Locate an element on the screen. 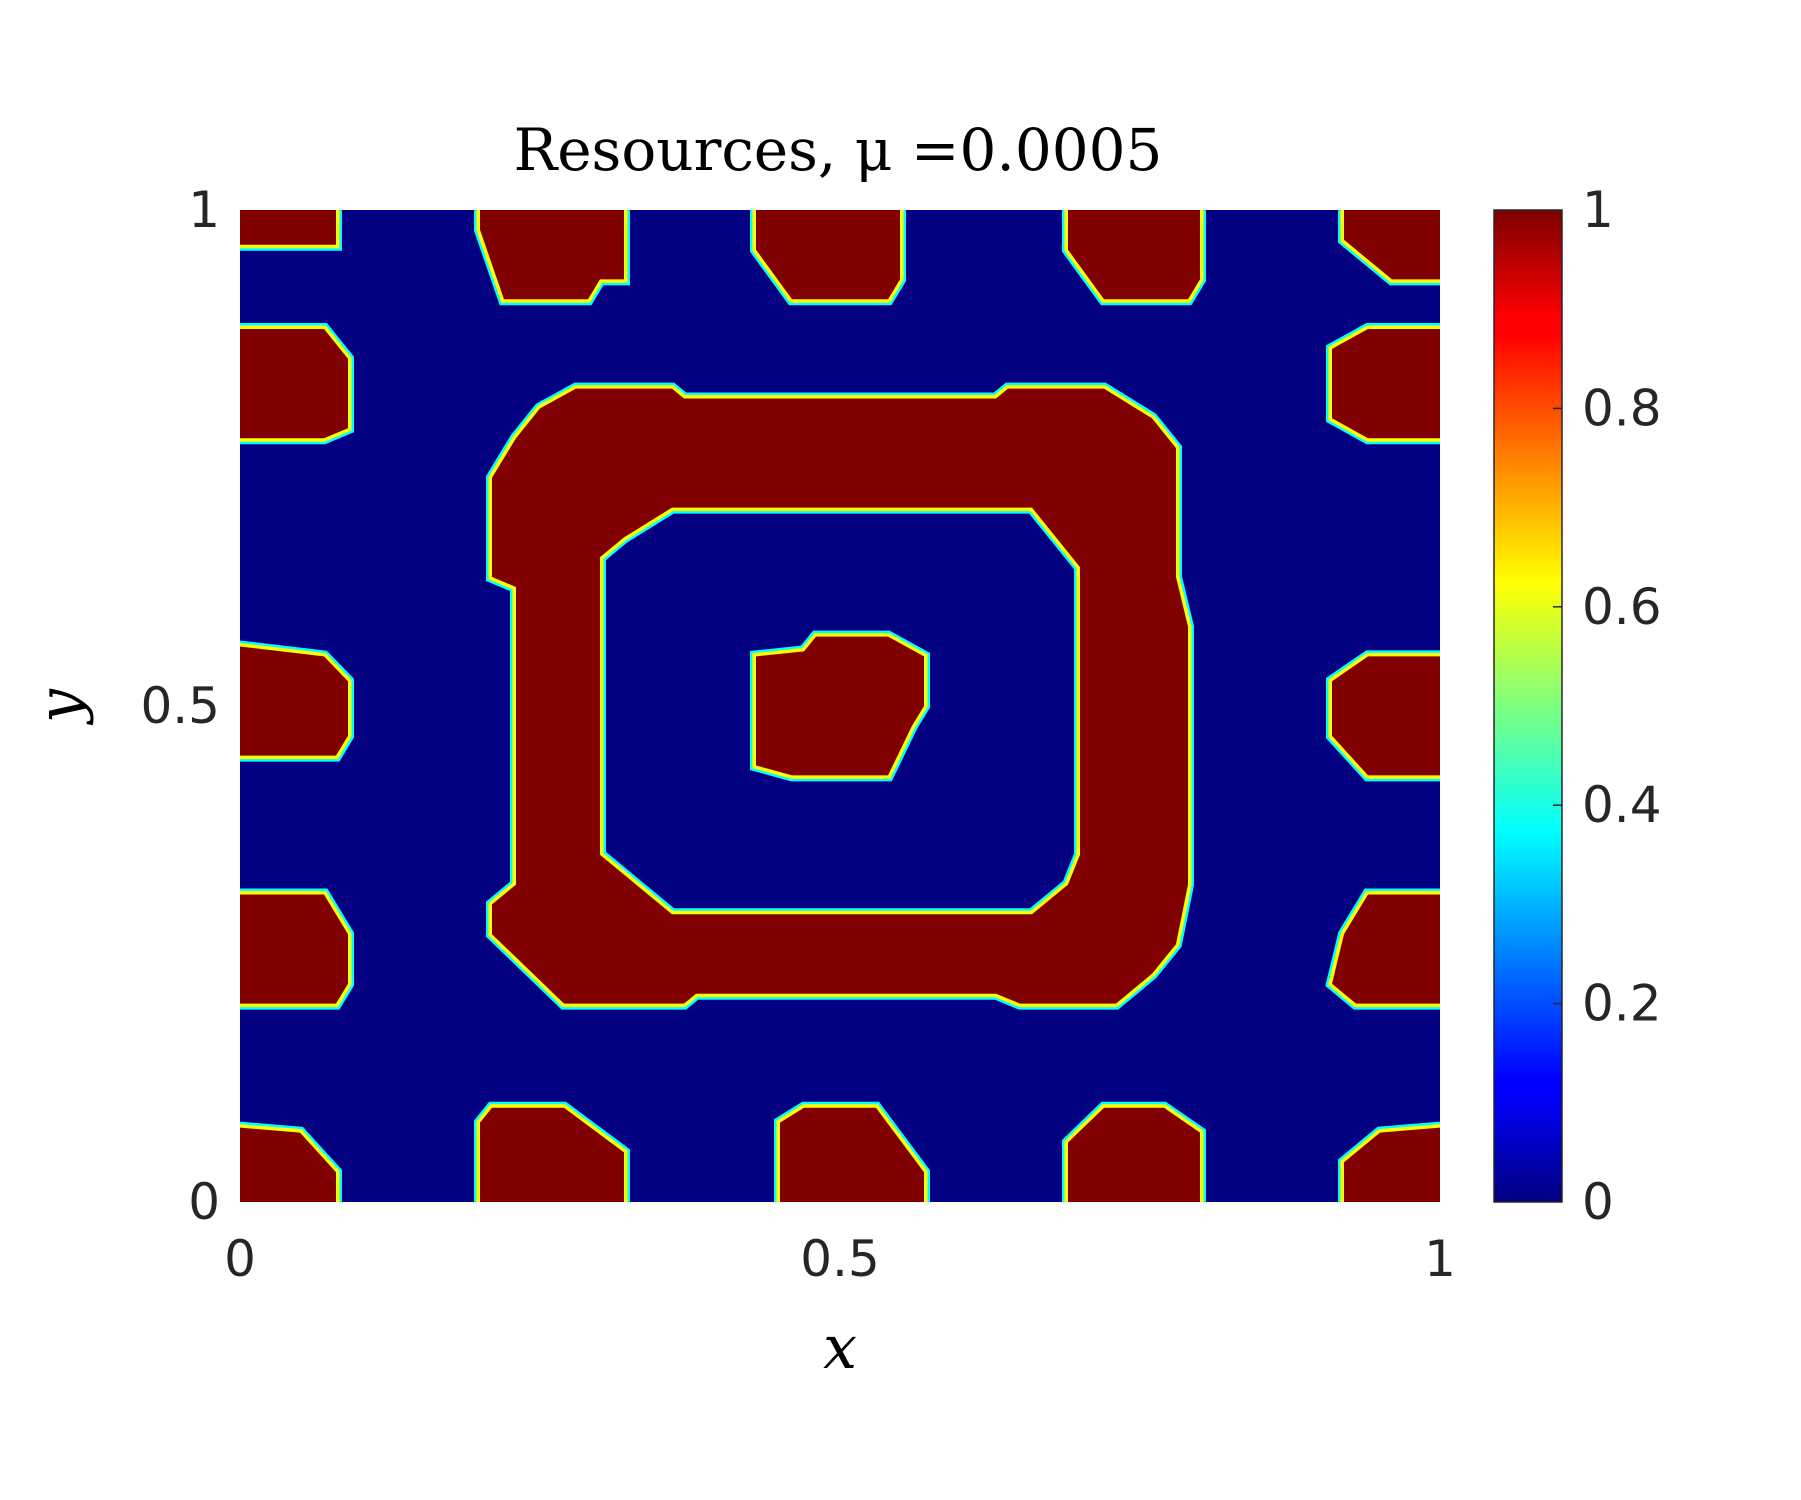 This screenshot has height=1500, width=1801. colorbar-tick-label: 0 is located at coordinates (1598, 1202).